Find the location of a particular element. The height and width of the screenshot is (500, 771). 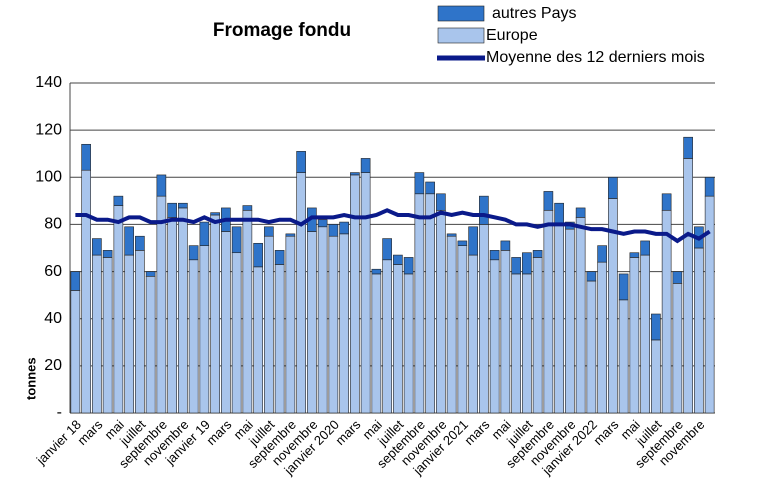

y-tick-label: - is located at coordinates (59, 412).